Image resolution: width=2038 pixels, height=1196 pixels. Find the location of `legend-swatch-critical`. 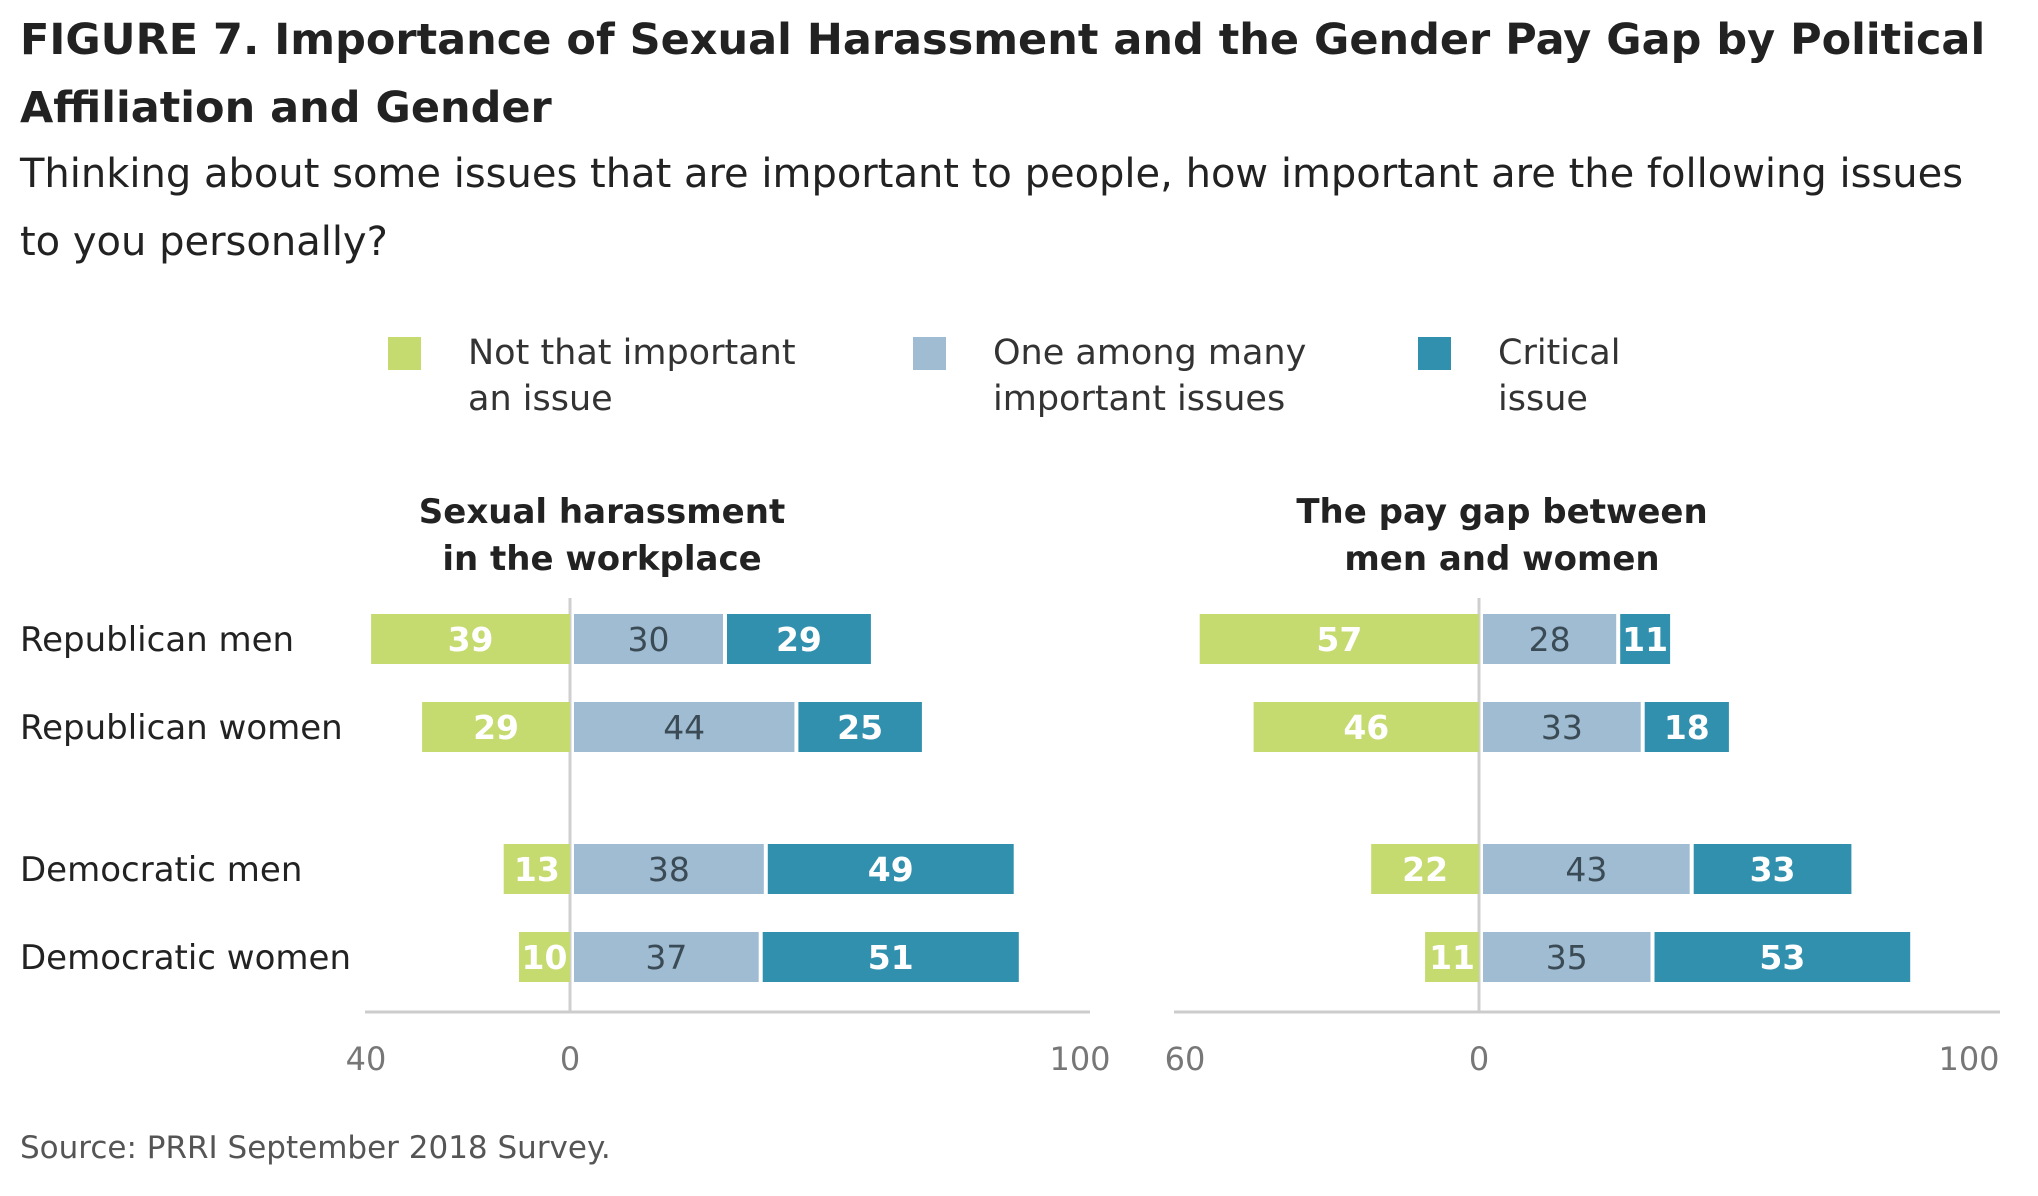

legend-swatch-critical is located at coordinates (1434, 353).